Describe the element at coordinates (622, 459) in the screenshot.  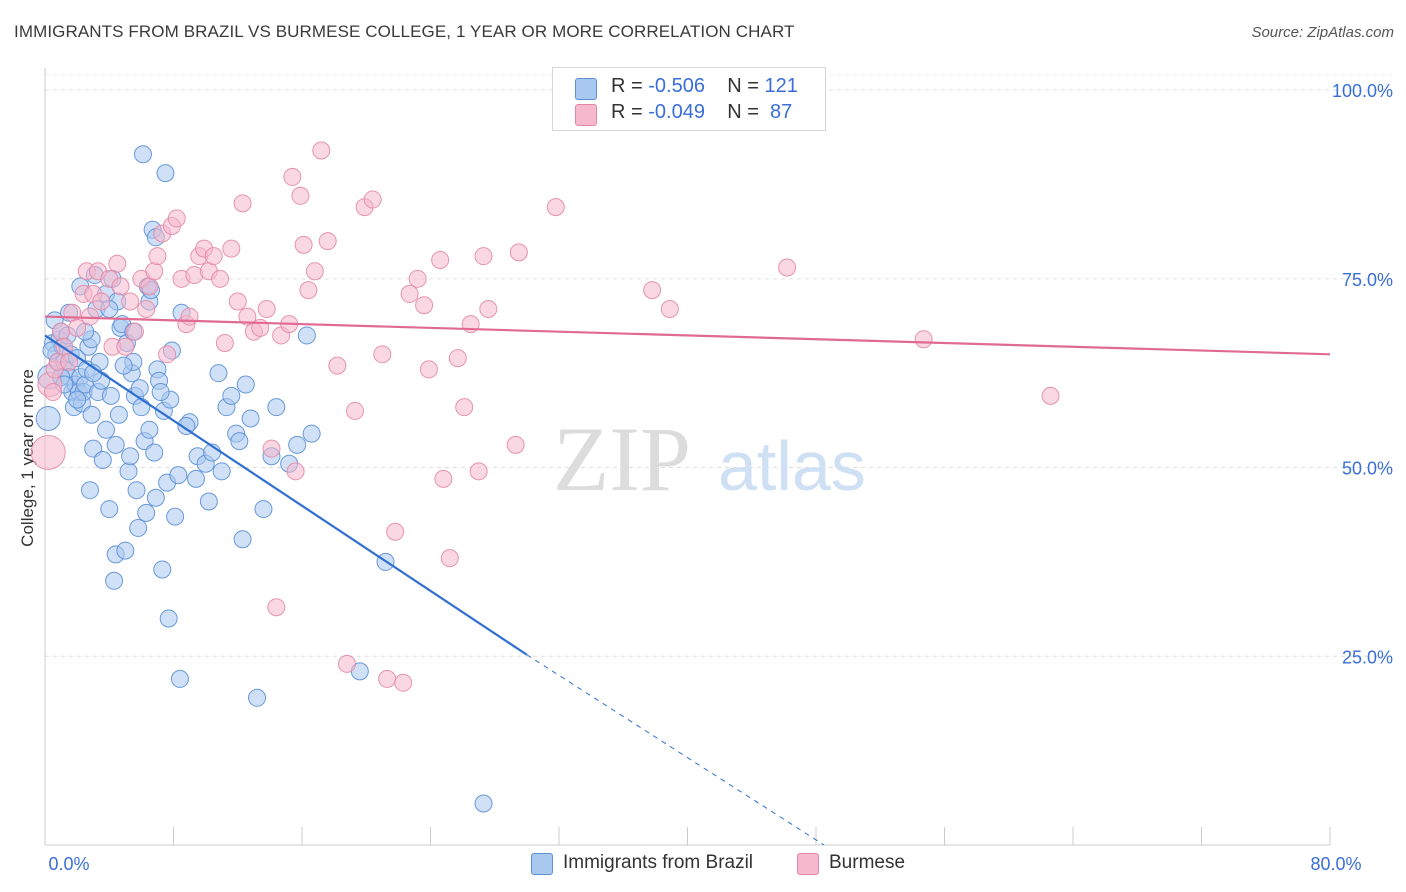
I see `watermark-zip: ZIP` at that location.